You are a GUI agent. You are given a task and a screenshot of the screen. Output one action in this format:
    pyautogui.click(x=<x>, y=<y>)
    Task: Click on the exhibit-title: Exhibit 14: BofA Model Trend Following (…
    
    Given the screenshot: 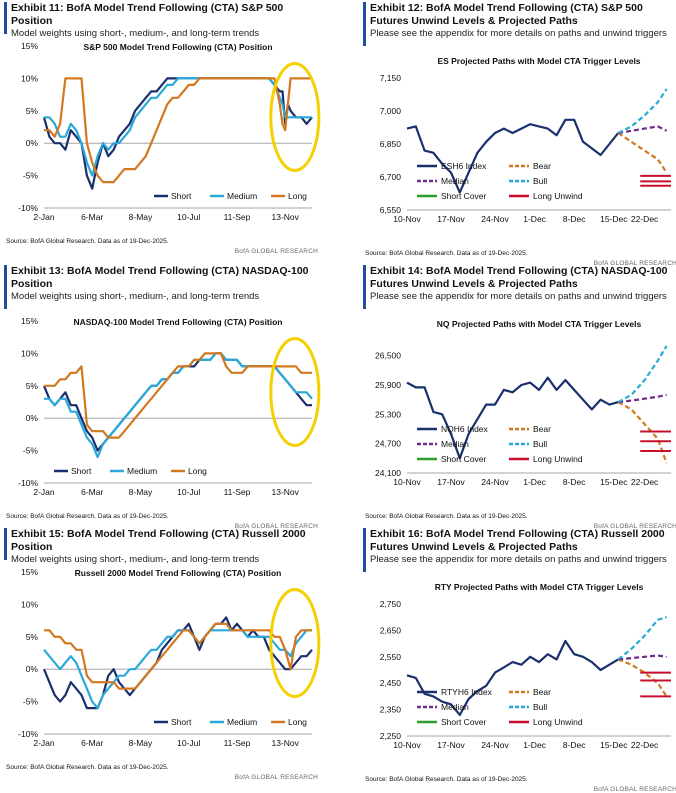 What is the action you would take?
    pyautogui.click(x=519, y=277)
    